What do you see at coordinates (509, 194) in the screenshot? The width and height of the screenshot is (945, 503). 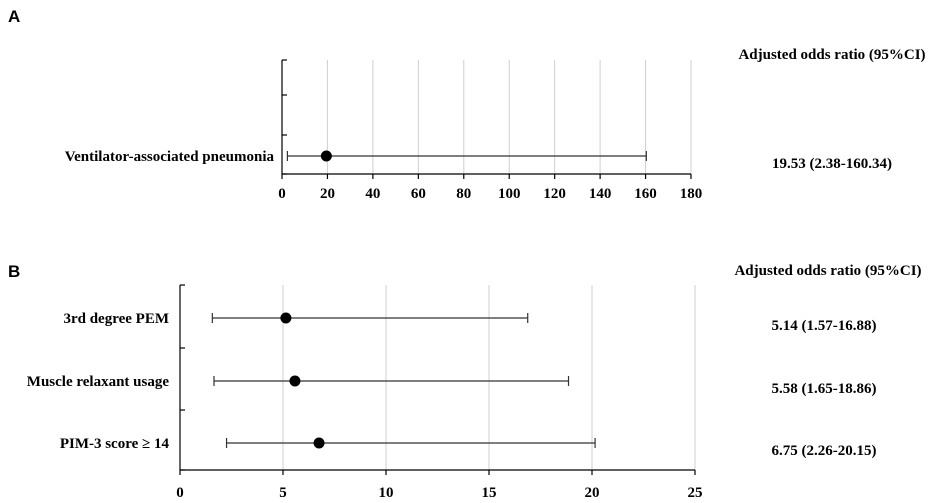 I see `x-tick-label: 100` at bounding box center [509, 194].